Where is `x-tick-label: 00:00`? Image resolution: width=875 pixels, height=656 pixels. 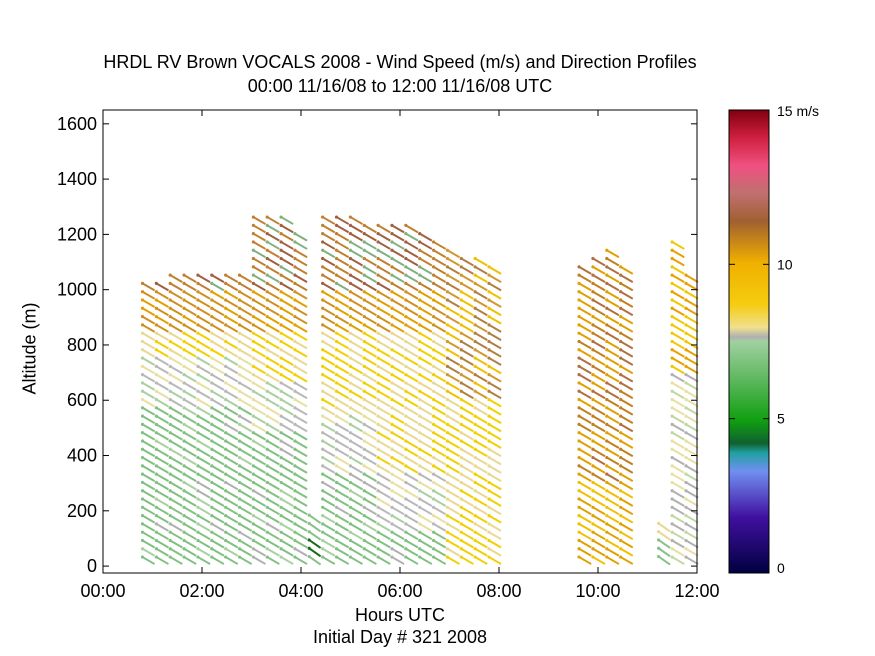 x-tick-label: 00:00 is located at coordinates (102, 591).